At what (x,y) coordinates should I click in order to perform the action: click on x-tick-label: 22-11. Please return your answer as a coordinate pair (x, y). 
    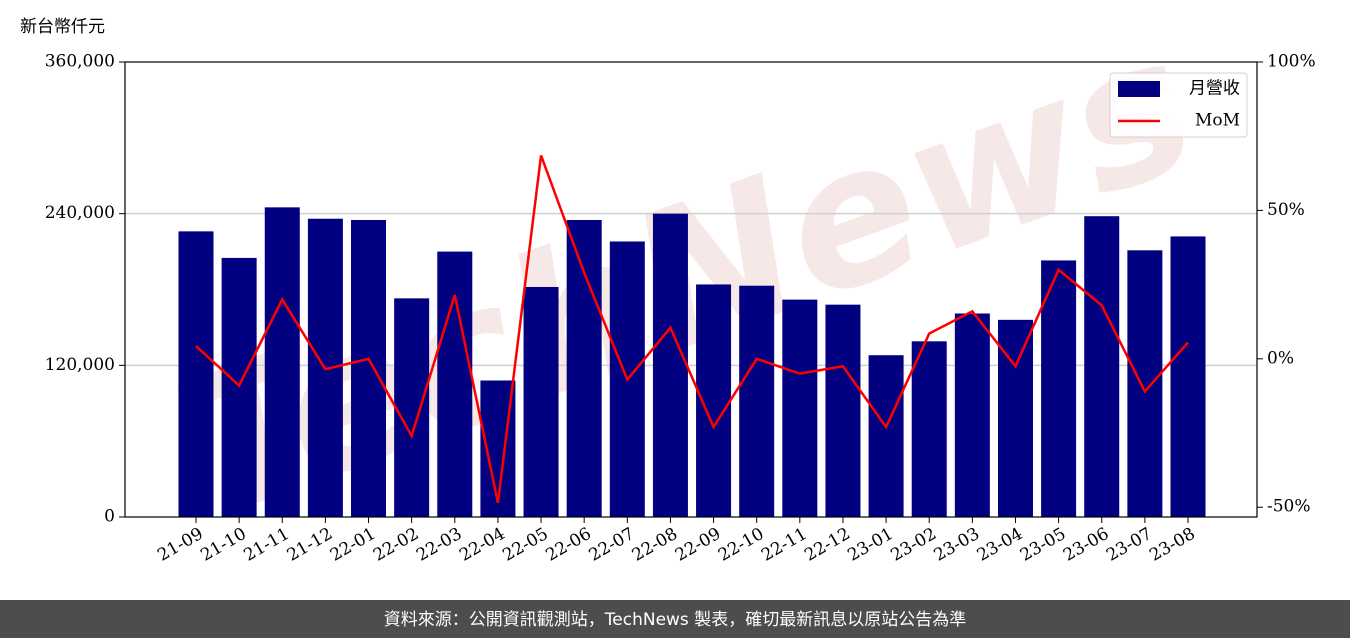
    Looking at the image, I should click on (784, 545).